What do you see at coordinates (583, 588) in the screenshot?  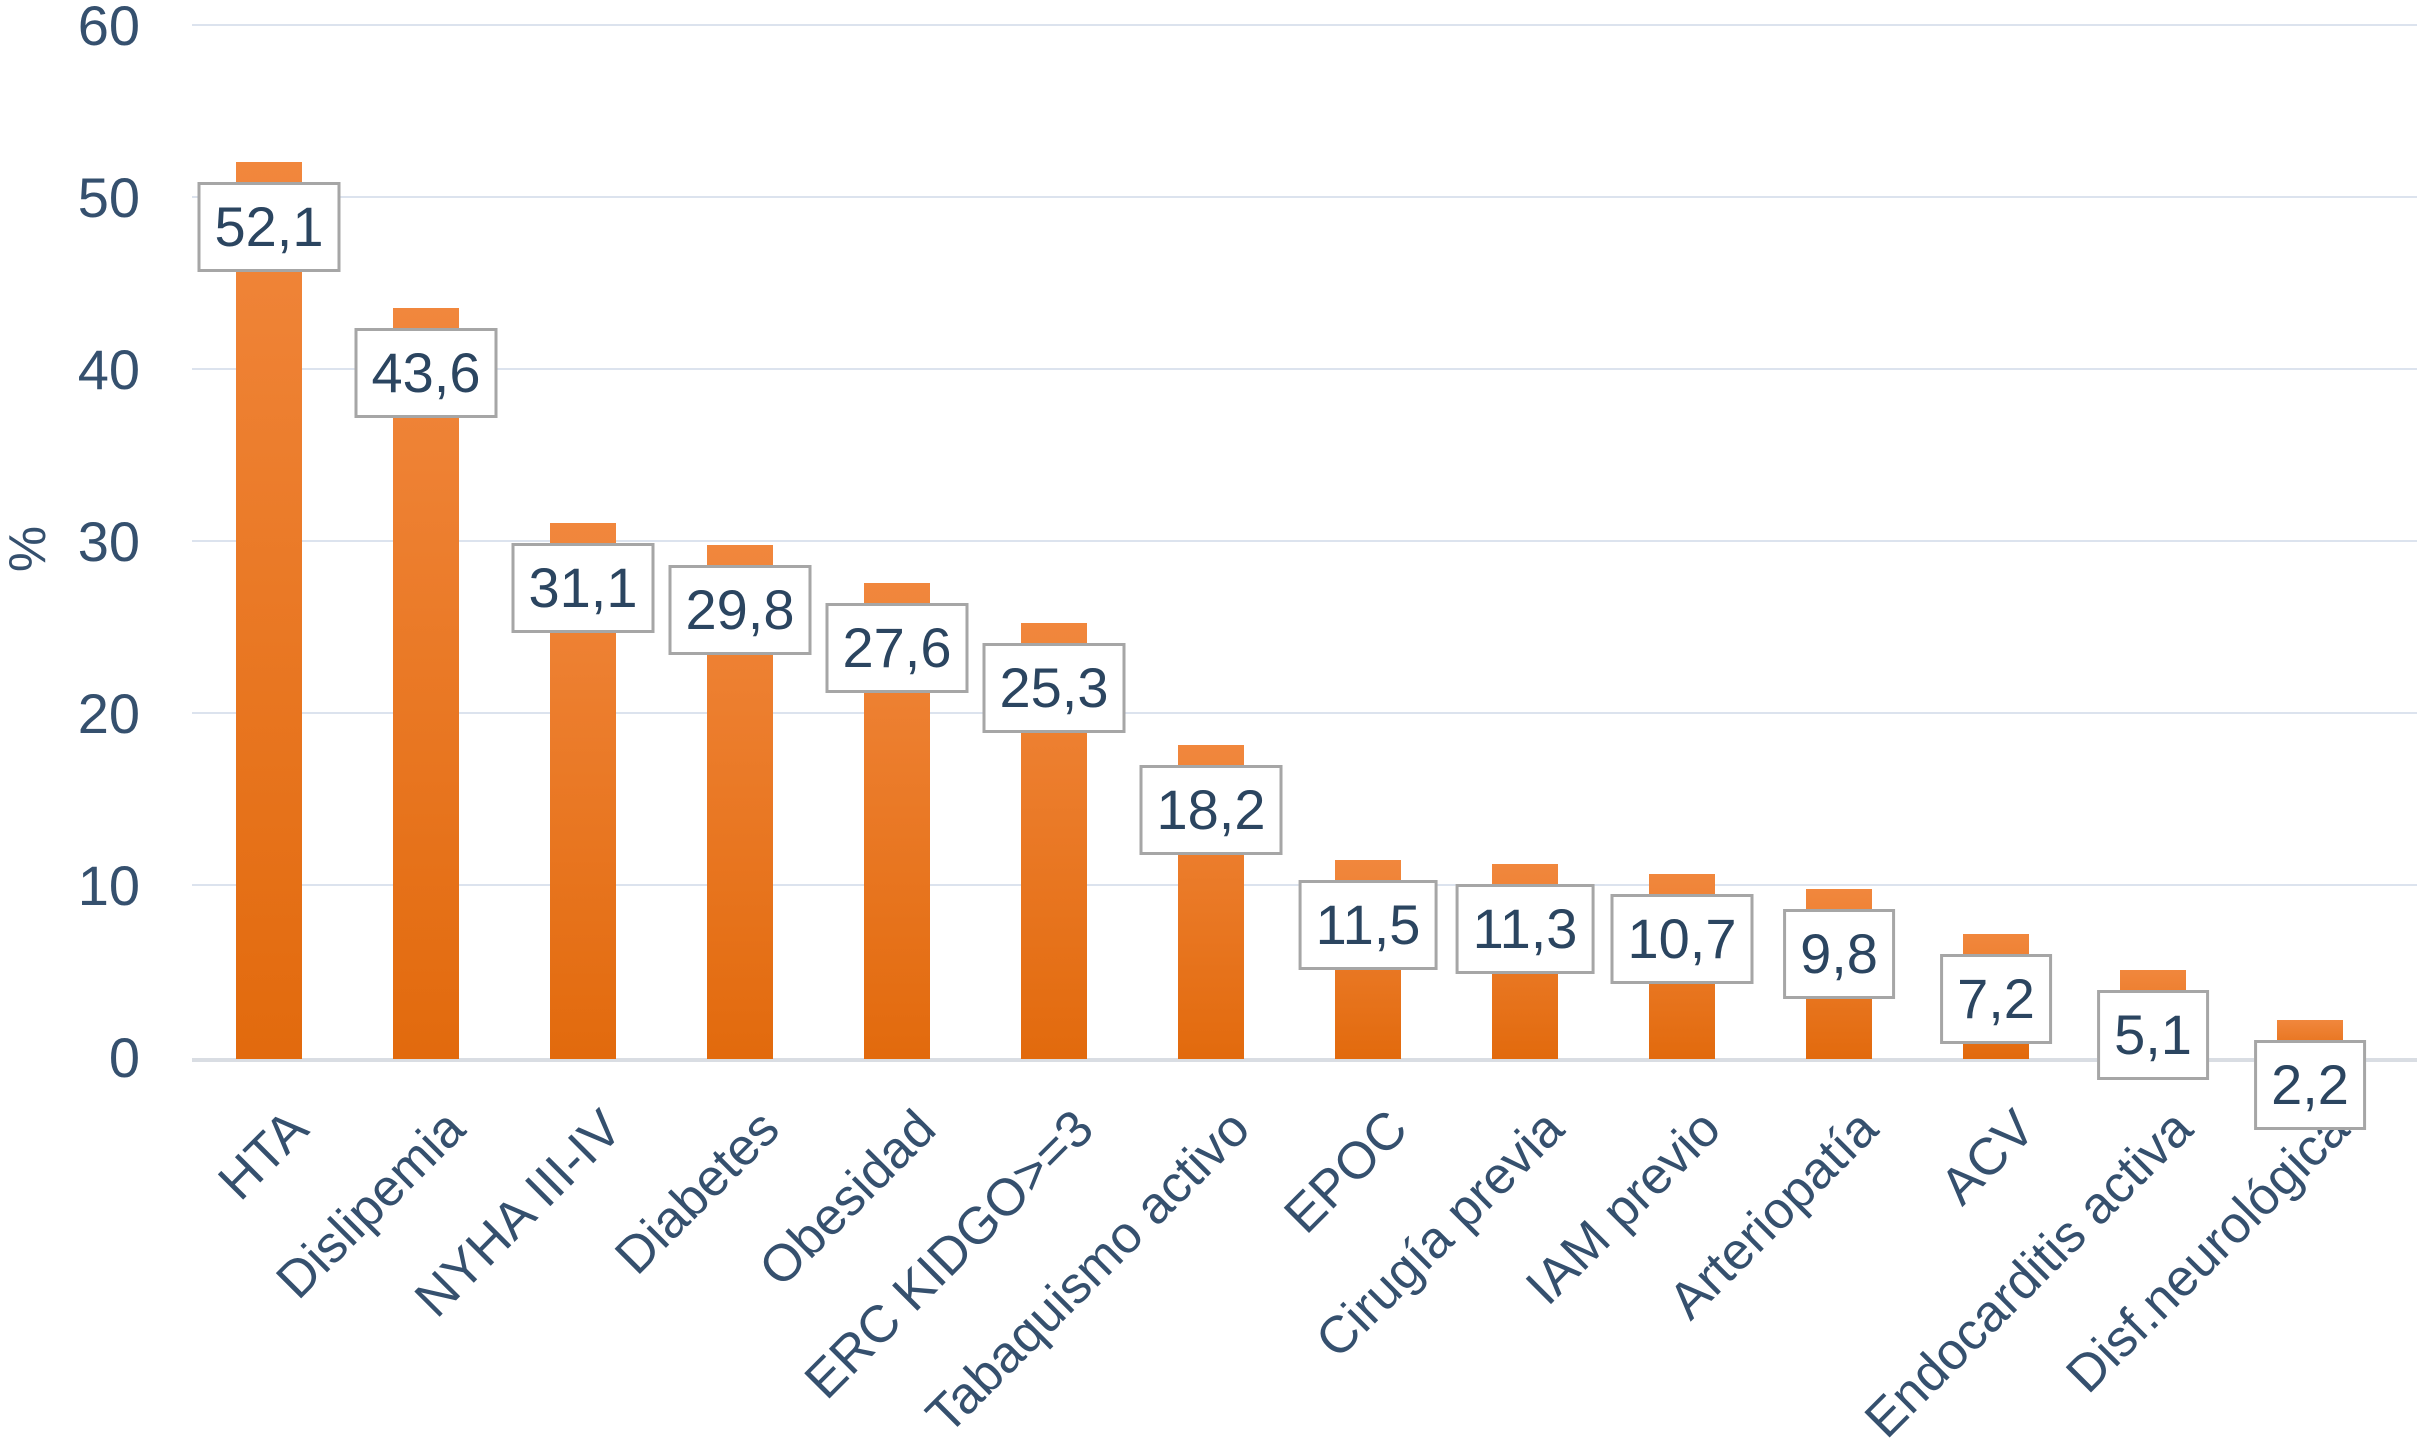 I see `value-label: 31,1` at bounding box center [583, 588].